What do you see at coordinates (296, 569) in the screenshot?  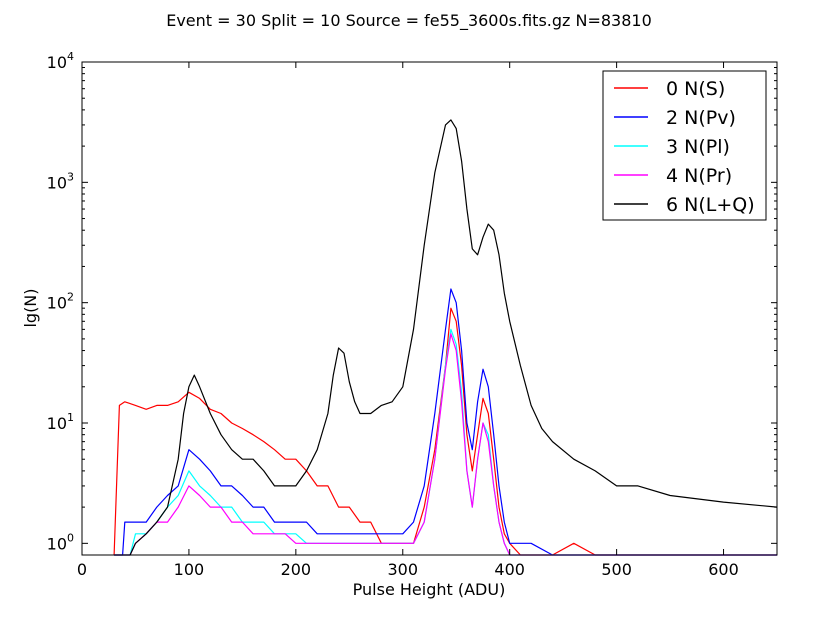 I see `x-tick-label: 200` at bounding box center [296, 569].